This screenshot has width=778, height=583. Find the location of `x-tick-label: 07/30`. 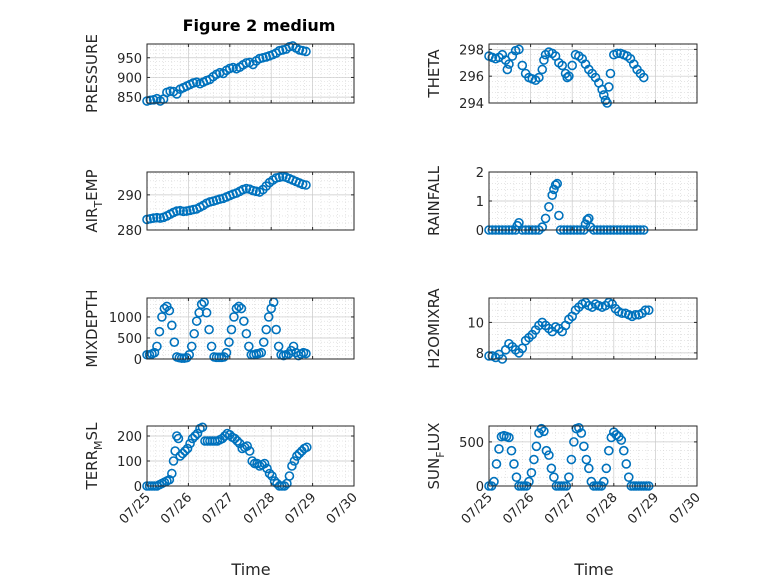

x-tick-label: 07/30 is located at coordinates (342, 508).